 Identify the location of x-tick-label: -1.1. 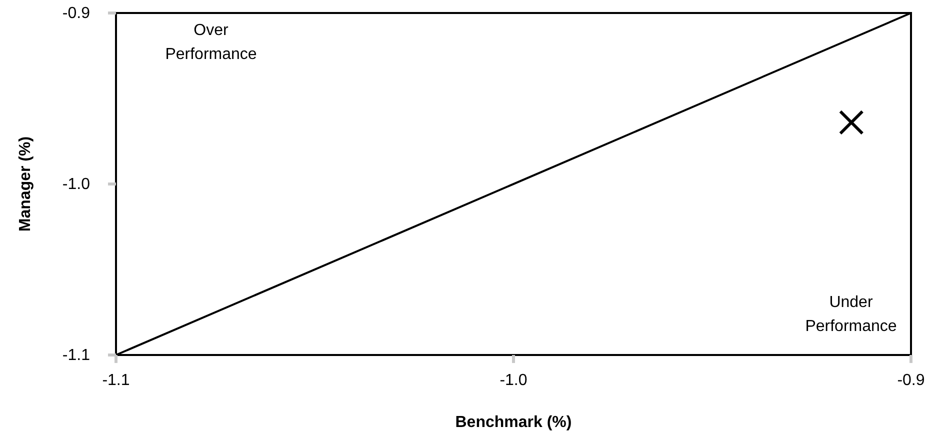
(116, 380).